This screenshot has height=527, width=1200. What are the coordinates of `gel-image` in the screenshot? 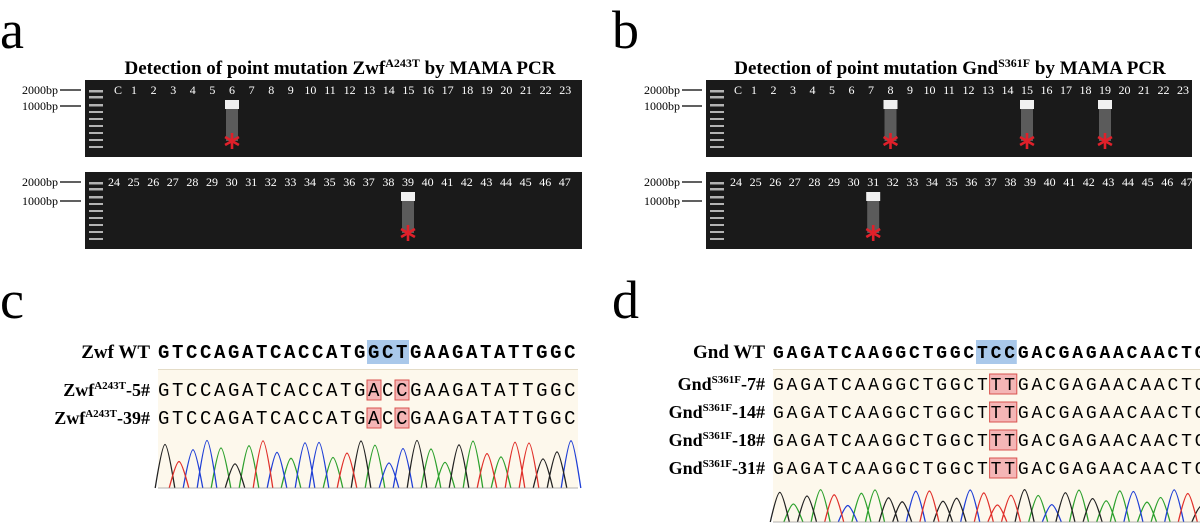 It's located at (949, 210).